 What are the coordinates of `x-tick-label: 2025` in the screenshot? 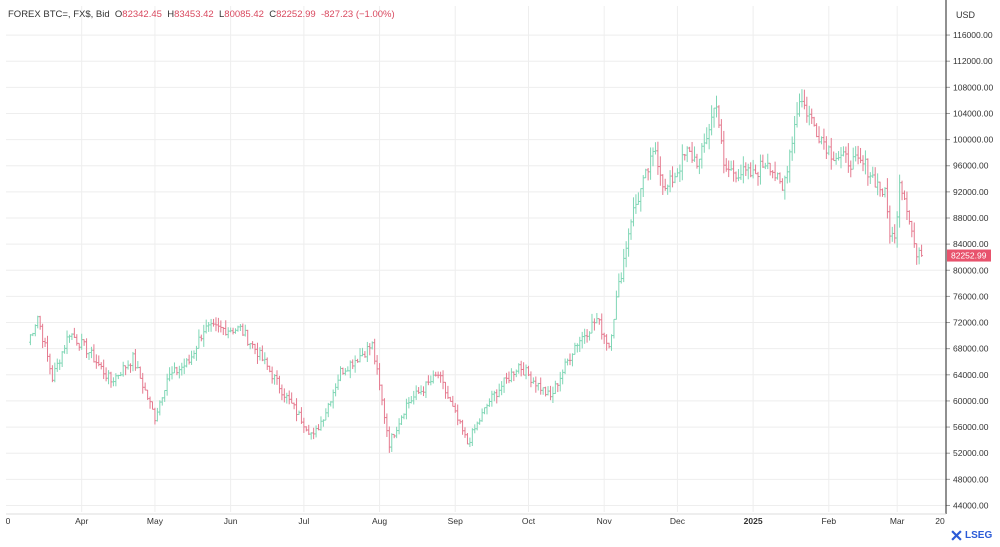 It's located at (753, 521).